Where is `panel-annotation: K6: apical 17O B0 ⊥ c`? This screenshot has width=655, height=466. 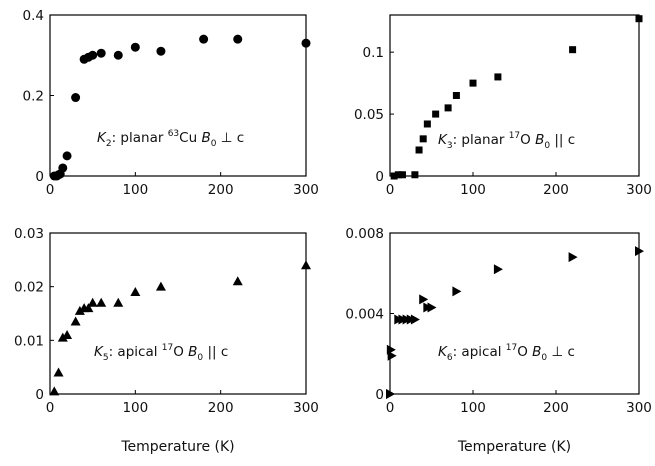 panel-annotation: K6: apical 17O B0 ⊥ c is located at coordinates (506, 353).